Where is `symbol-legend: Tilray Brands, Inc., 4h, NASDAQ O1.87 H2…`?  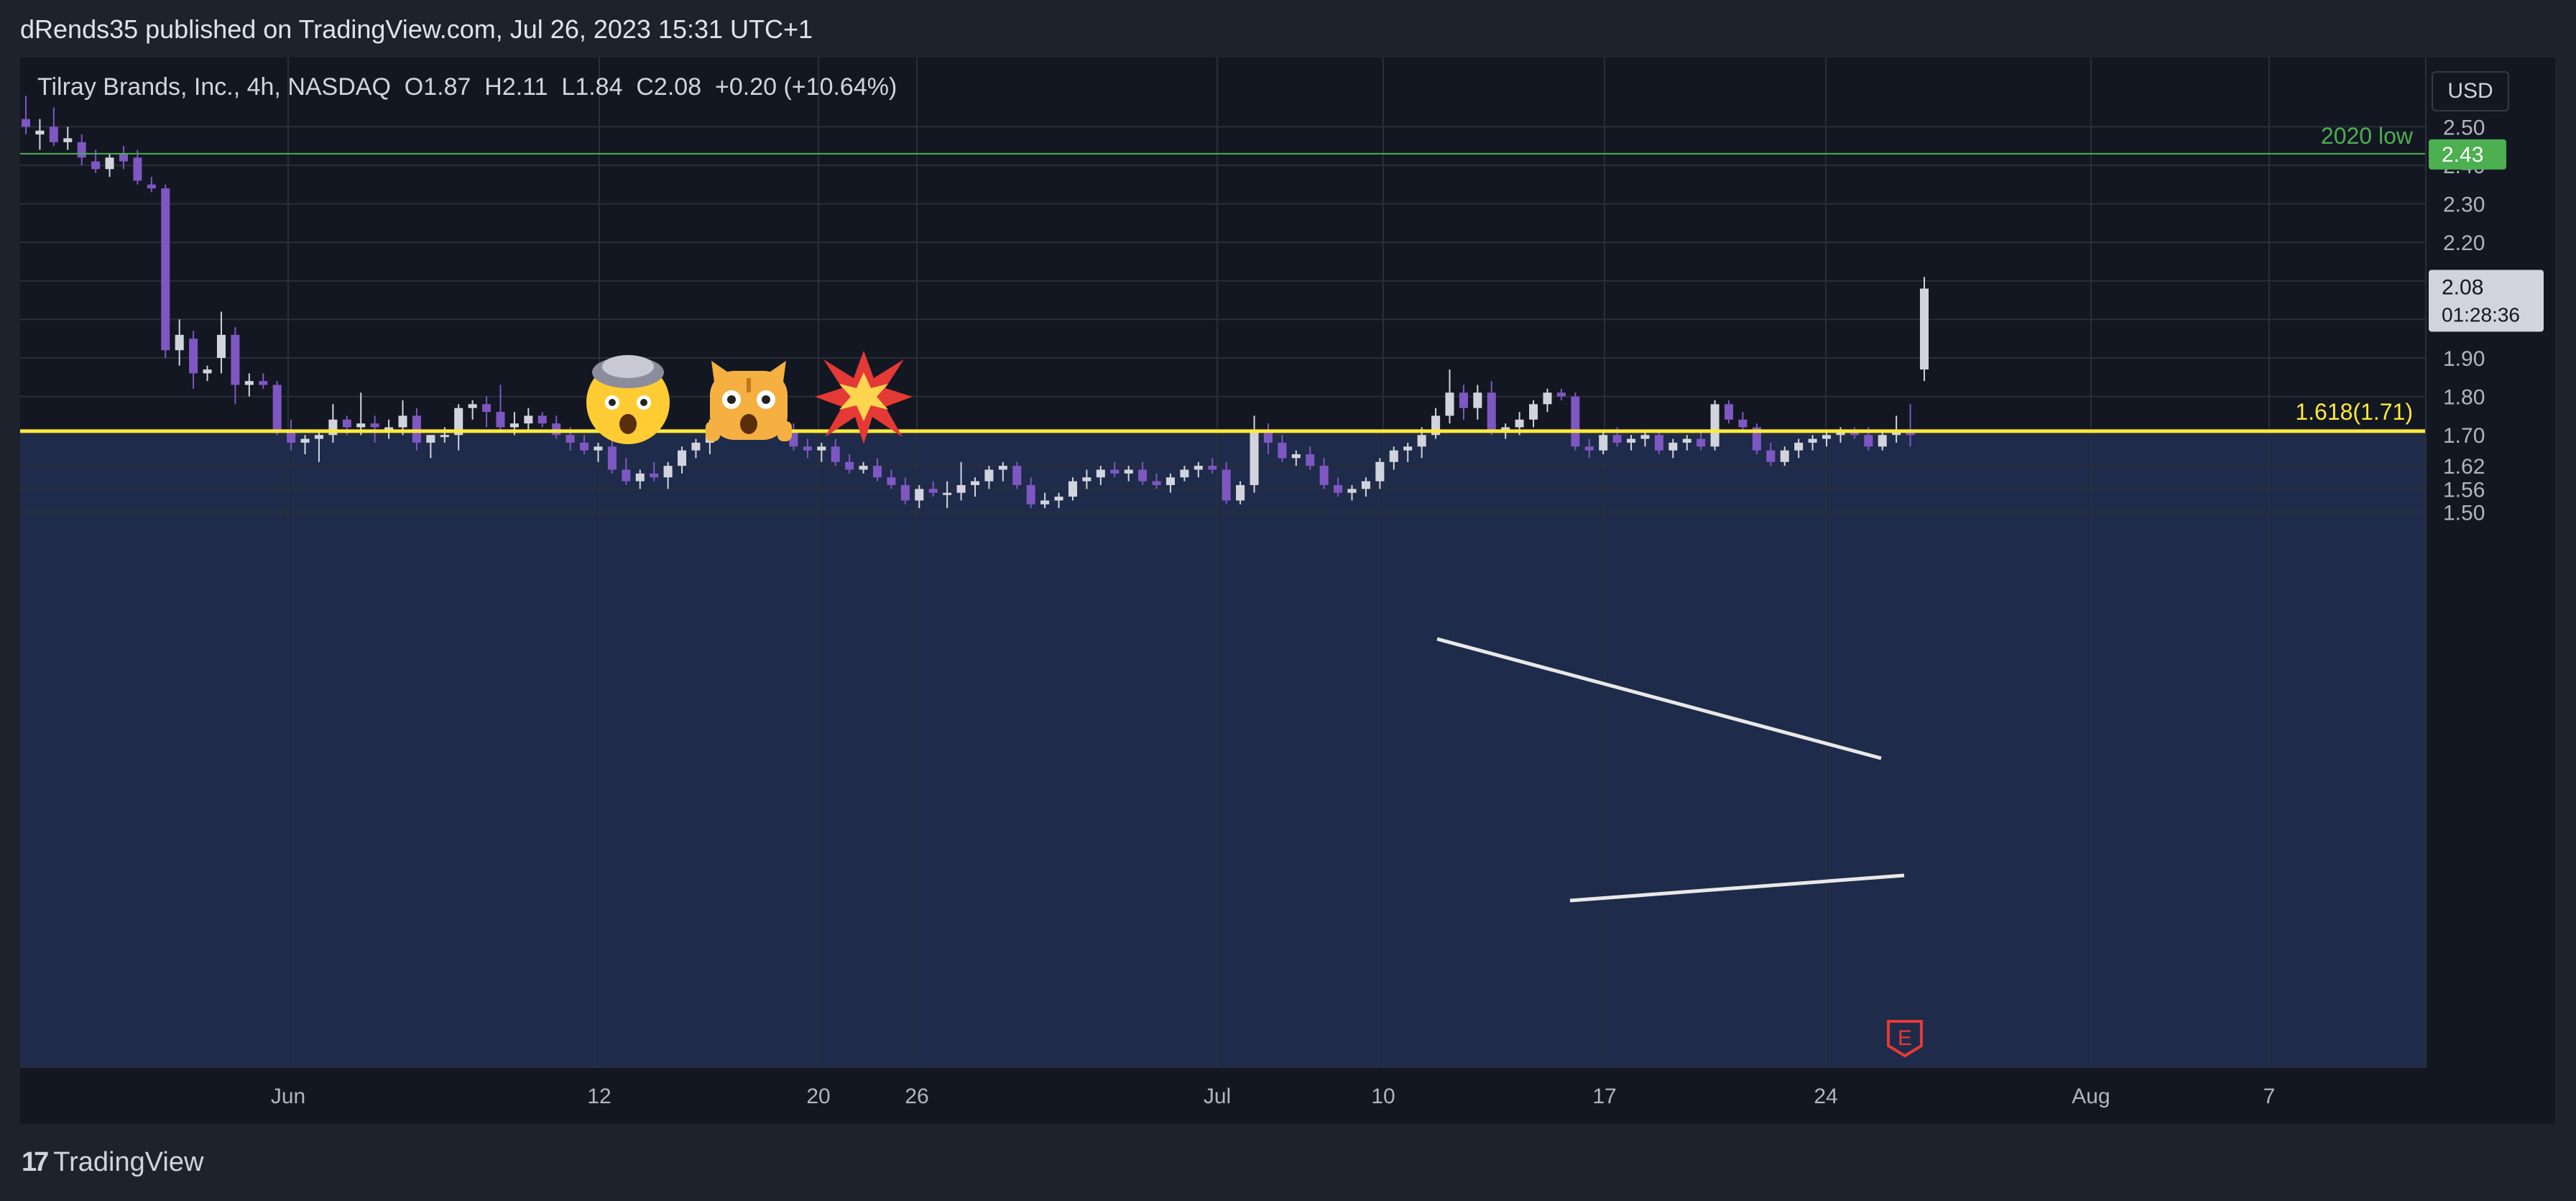 symbol-legend: Tilray Brands, Inc., 4h, NASDAQ O1.87 H2… is located at coordinates (467, 87).